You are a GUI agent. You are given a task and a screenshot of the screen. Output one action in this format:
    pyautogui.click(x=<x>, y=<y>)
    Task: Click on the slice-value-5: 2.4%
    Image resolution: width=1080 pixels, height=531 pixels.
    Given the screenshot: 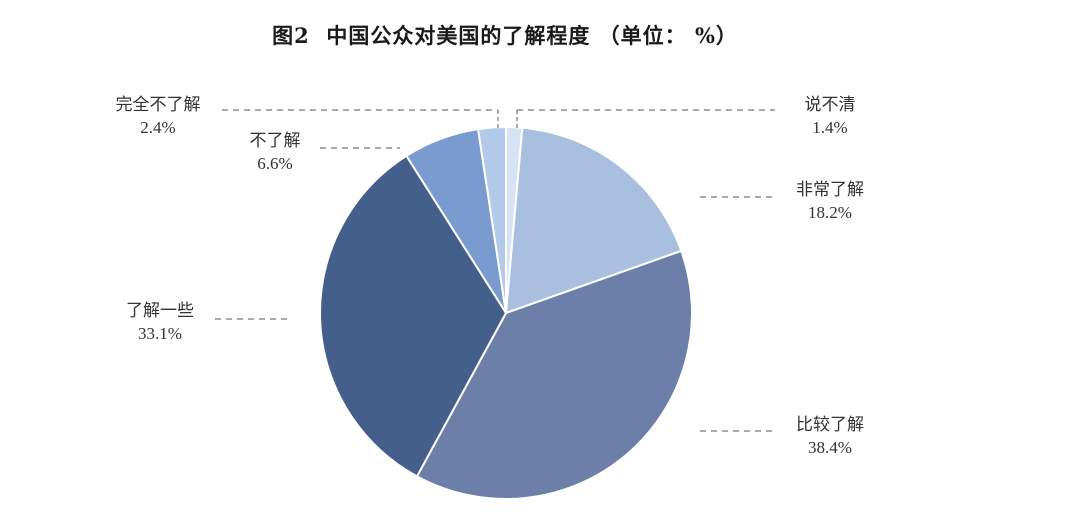 What is the action you would take?
    pyautogui.click(x=157, y=127)
    